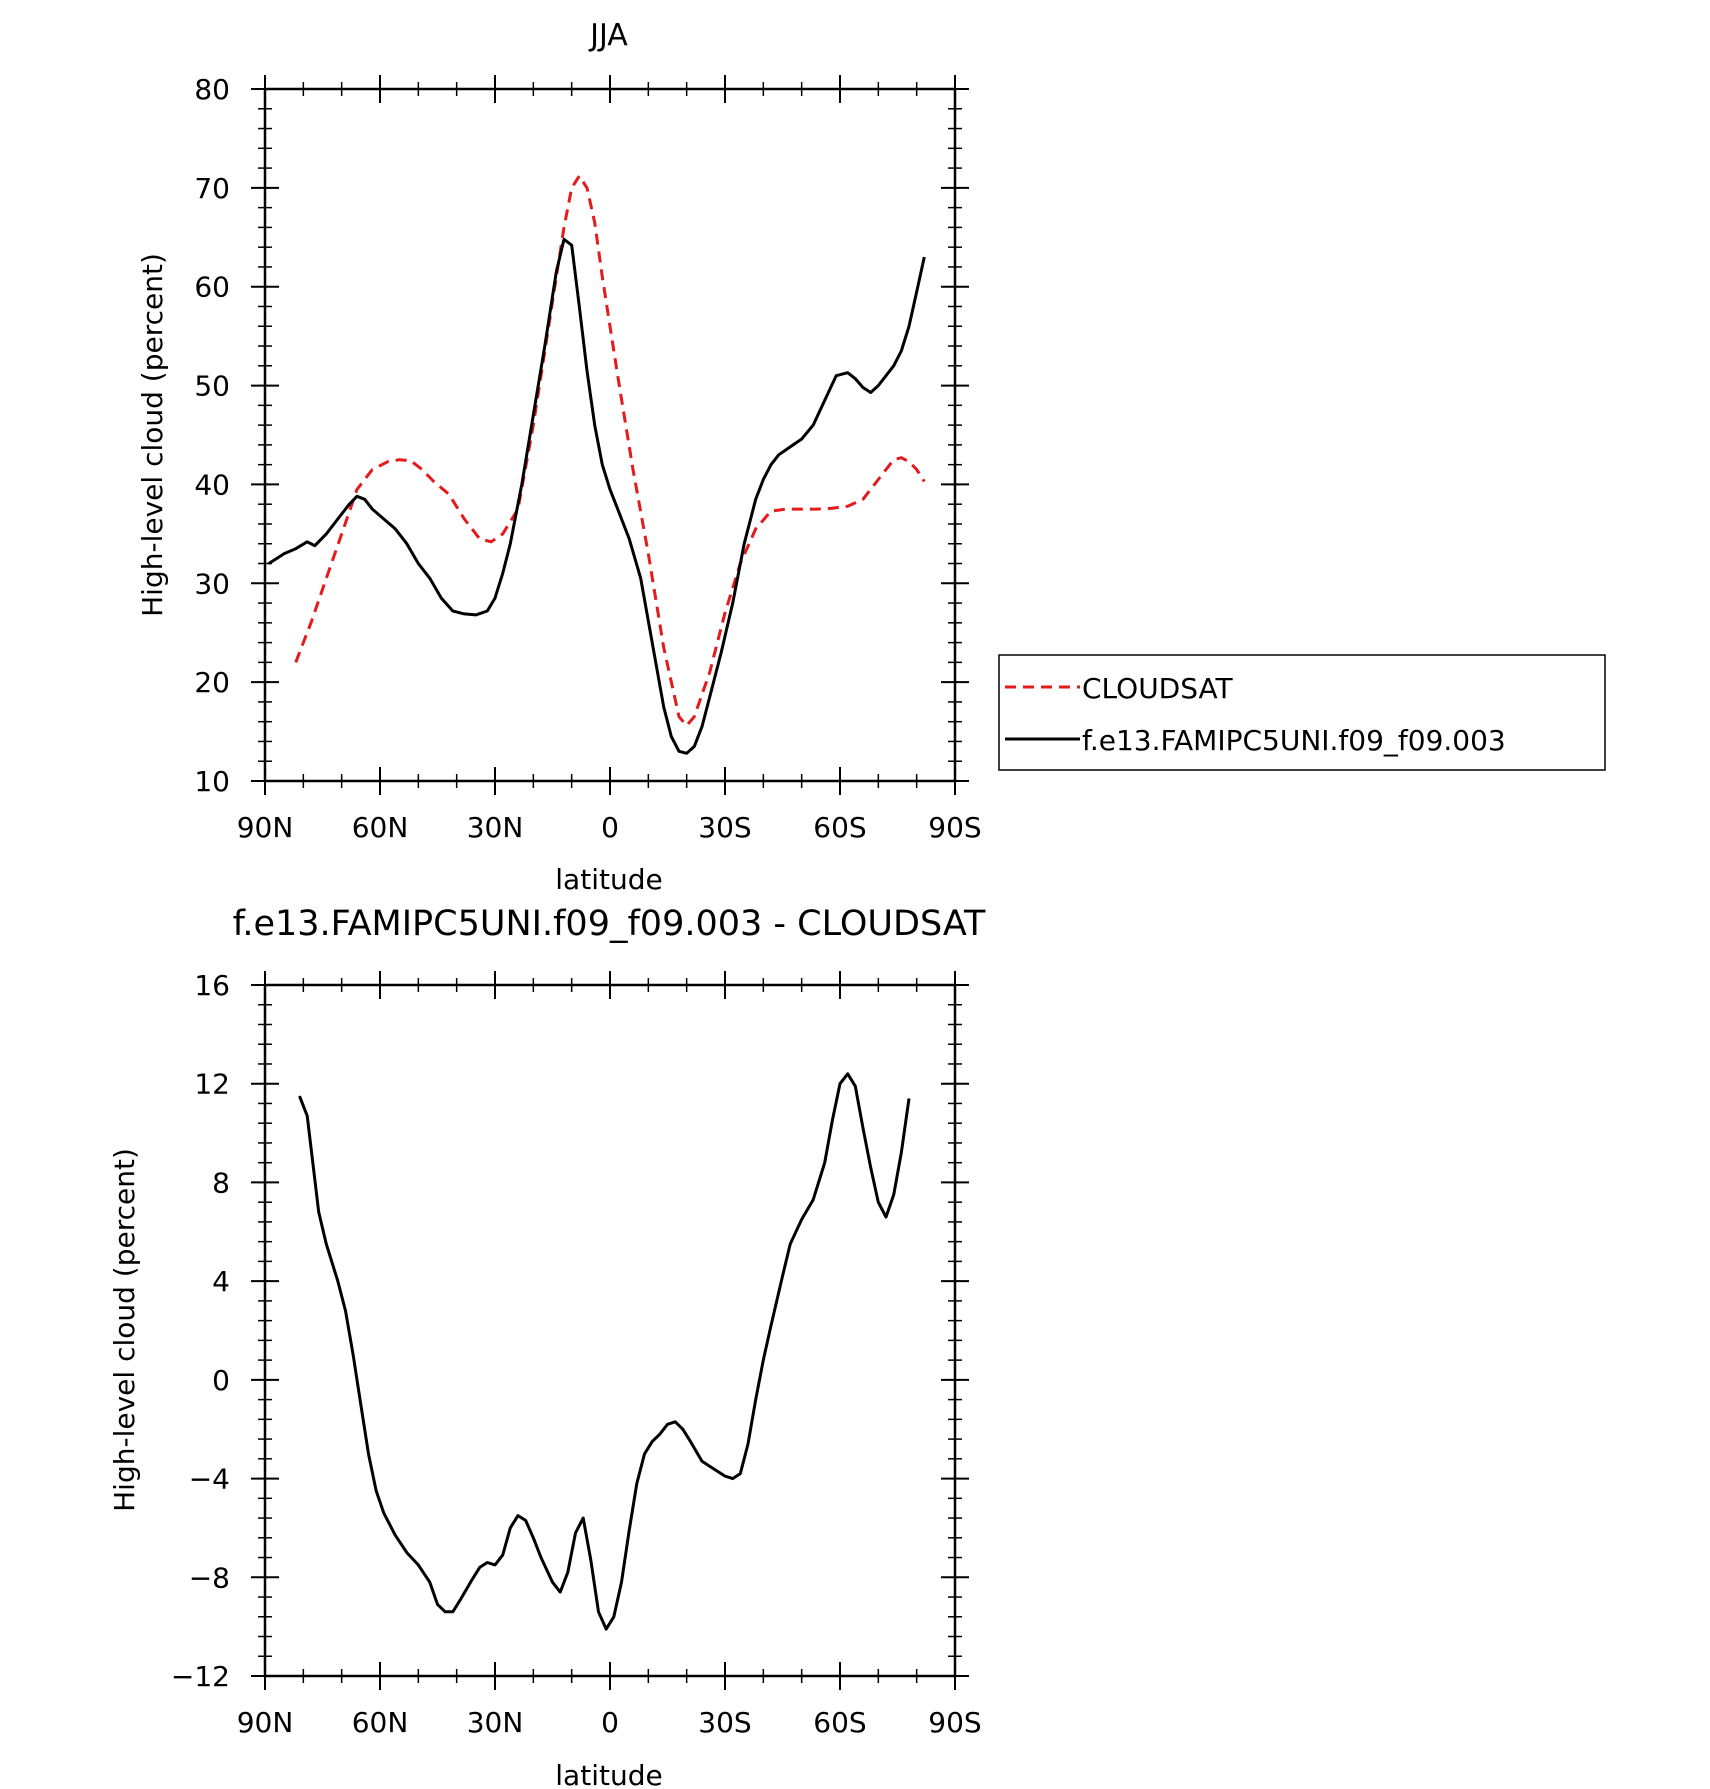  I want to click on top-xtick-label: 60S, so click(839, 827).